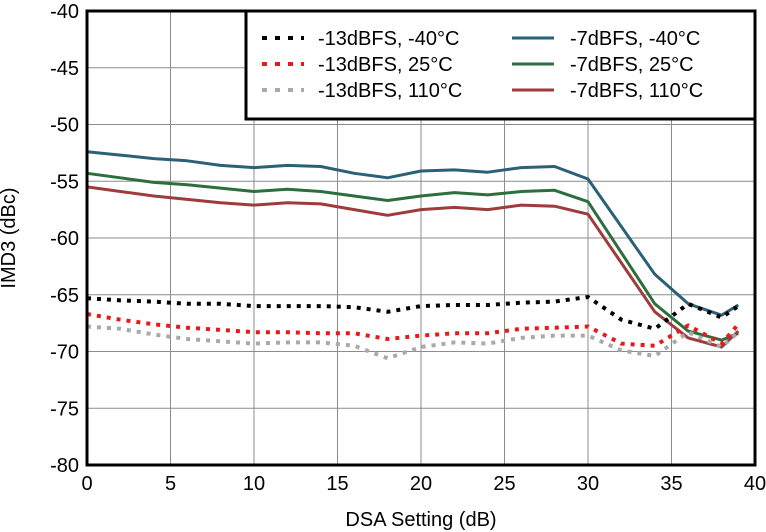 This screenshot has height=532, width=766. Describe the element at coordinates (337, 484) in the screenshot. I see `x-tick-label: 15` at that location.